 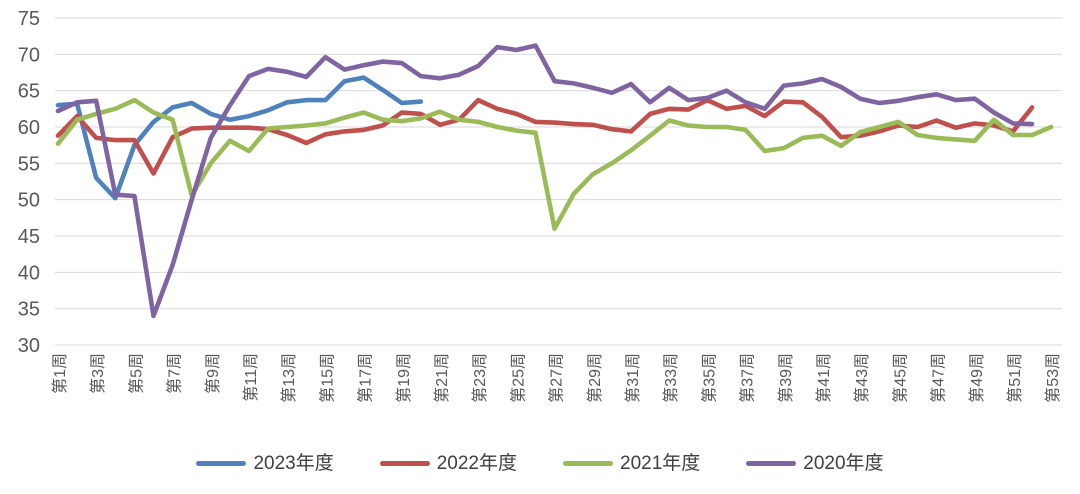 What do you see at coordinates (98, 373) in the screenshot?
I see `x-axis-tick-label: 第3周` at bounding box center [98, 373].